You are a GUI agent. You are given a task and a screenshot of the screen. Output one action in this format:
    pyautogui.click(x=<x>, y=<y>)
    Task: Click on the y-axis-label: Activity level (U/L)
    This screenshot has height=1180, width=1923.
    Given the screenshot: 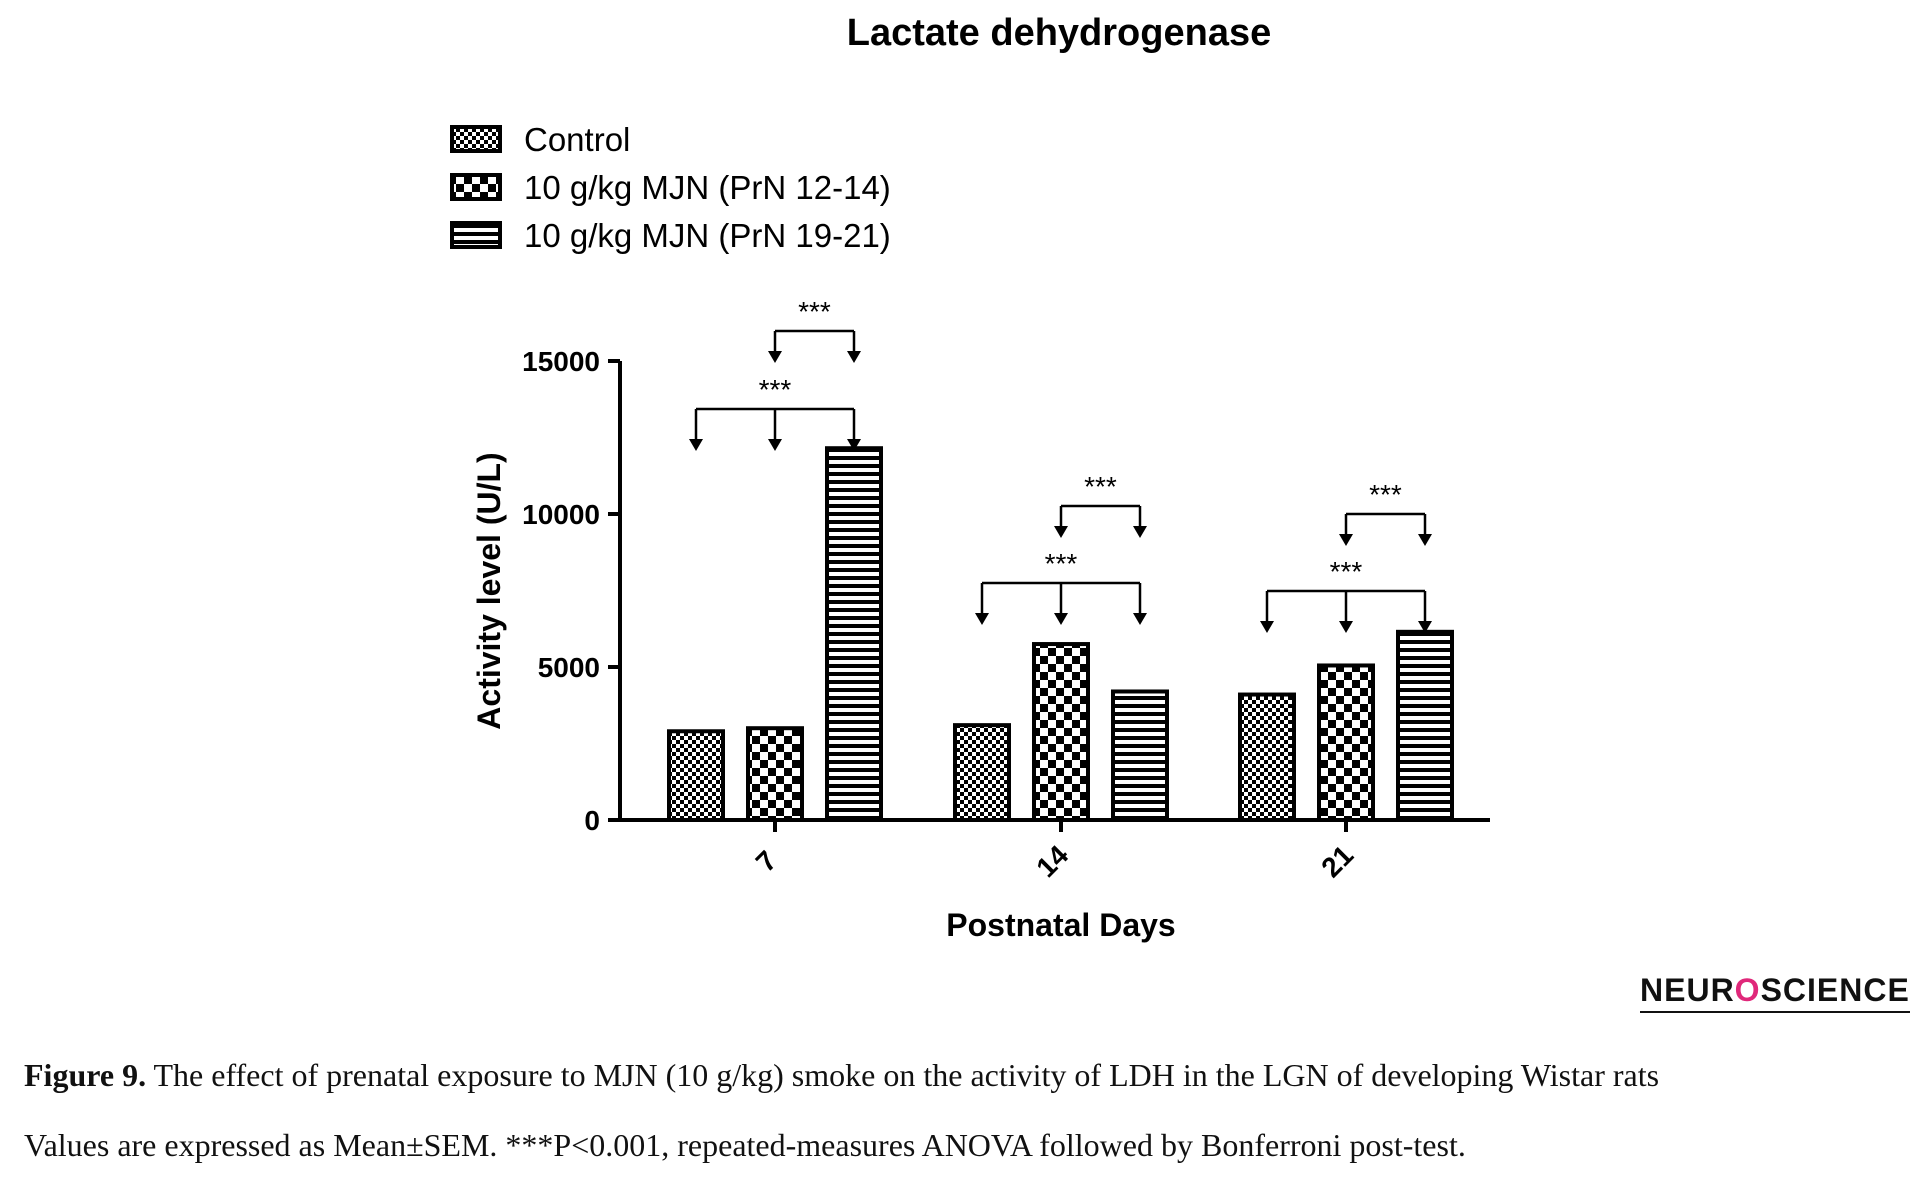 What is the action you would take?
    pyautogui.click(x=489, y=590)
    